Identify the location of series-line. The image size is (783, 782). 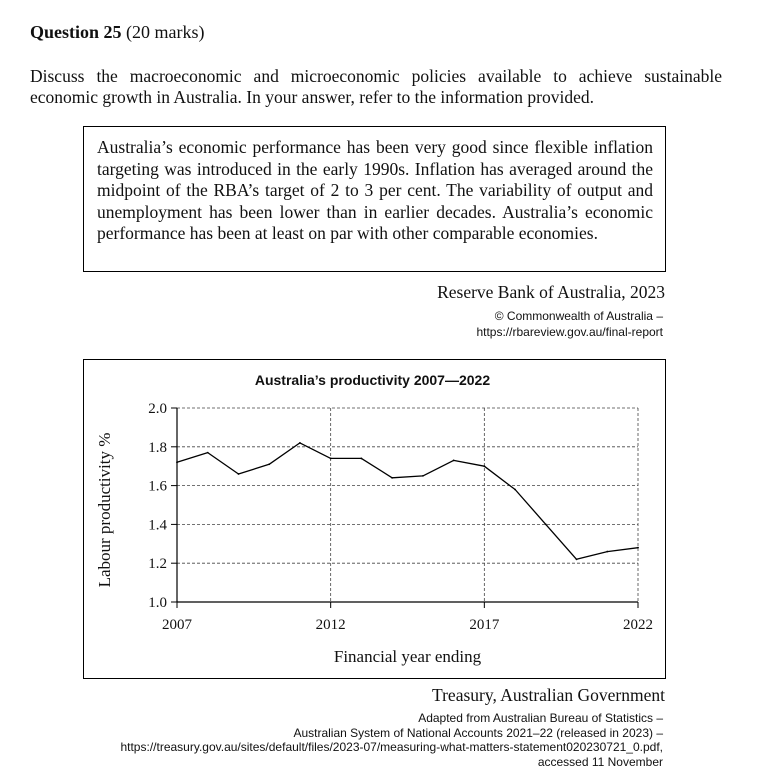
(407, 501).